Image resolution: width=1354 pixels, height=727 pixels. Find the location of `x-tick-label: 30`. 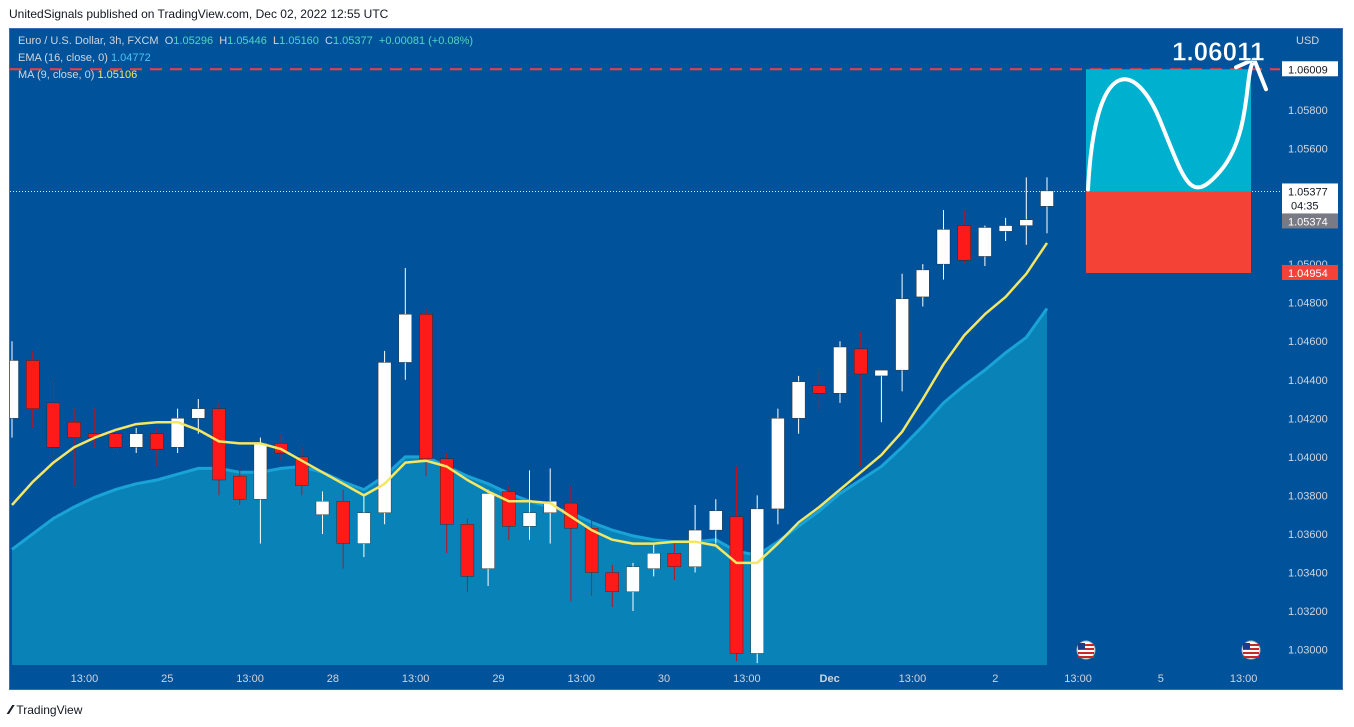

x-tick-label: 30 is located at coordinates (664, 679).